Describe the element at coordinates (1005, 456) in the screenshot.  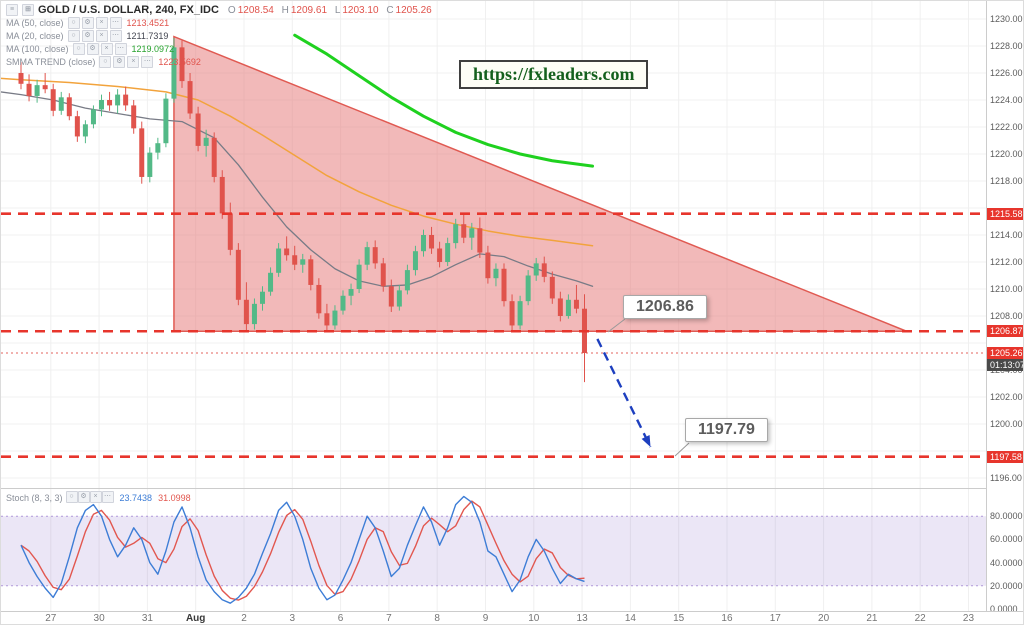
I see `level-price-badge: 1197.58` at that location.